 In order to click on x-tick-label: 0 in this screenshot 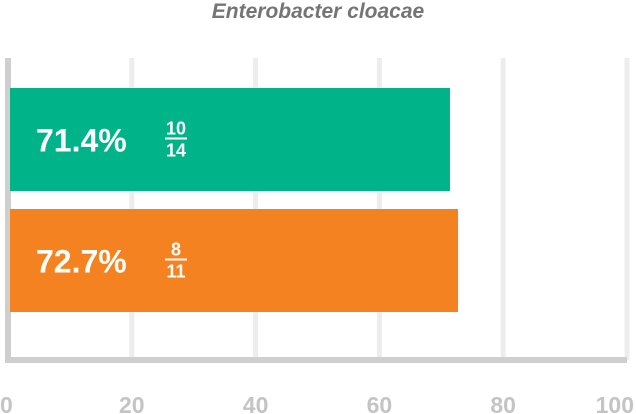, I will do `click(6, 403)`.